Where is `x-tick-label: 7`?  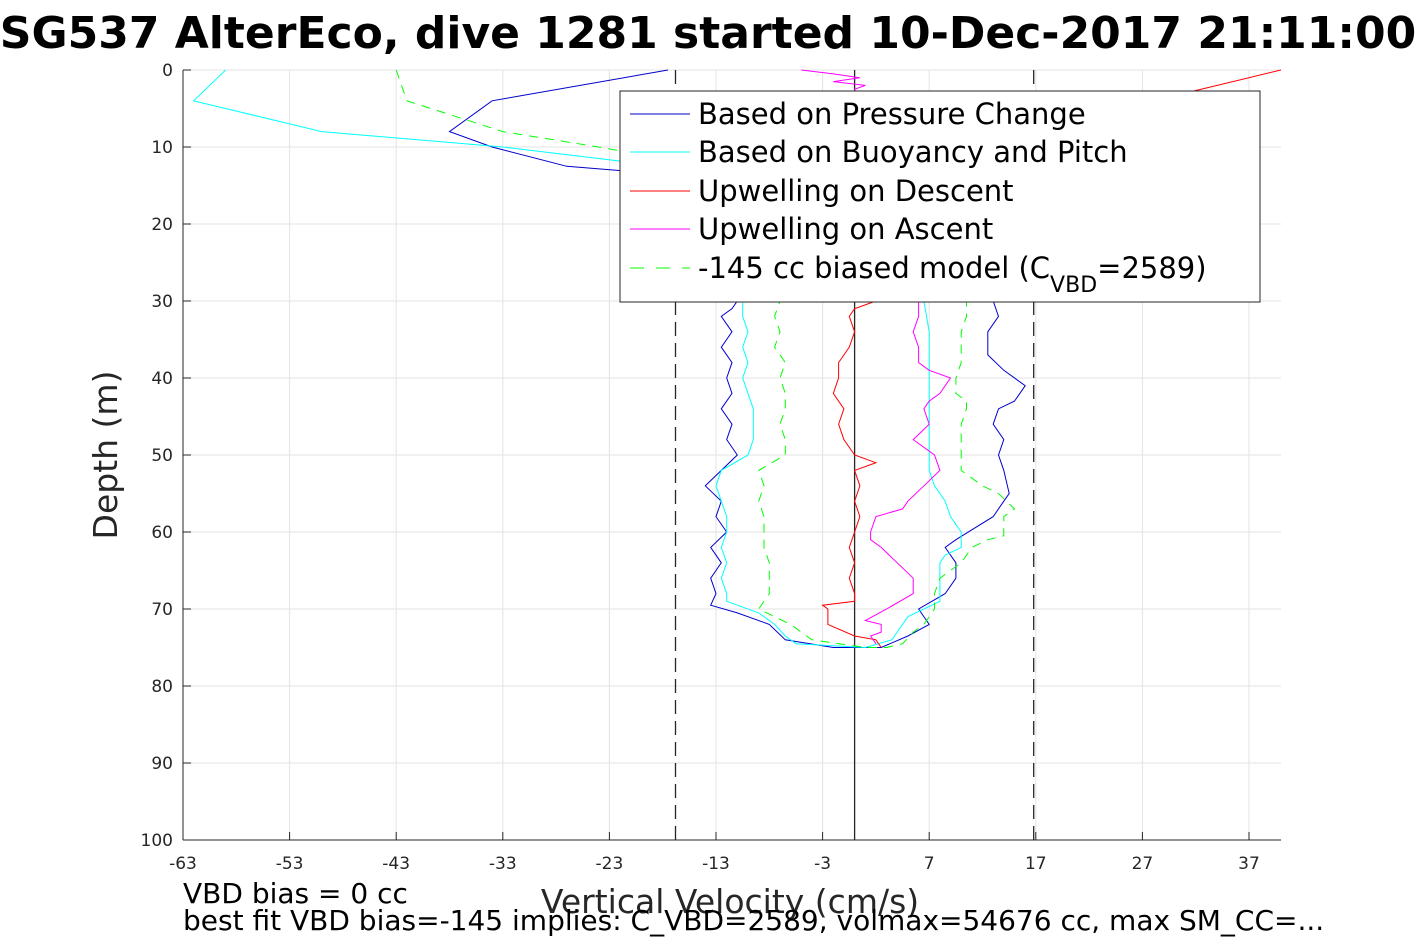 x-tick-label: 7 is located at coordinates (929, 864).